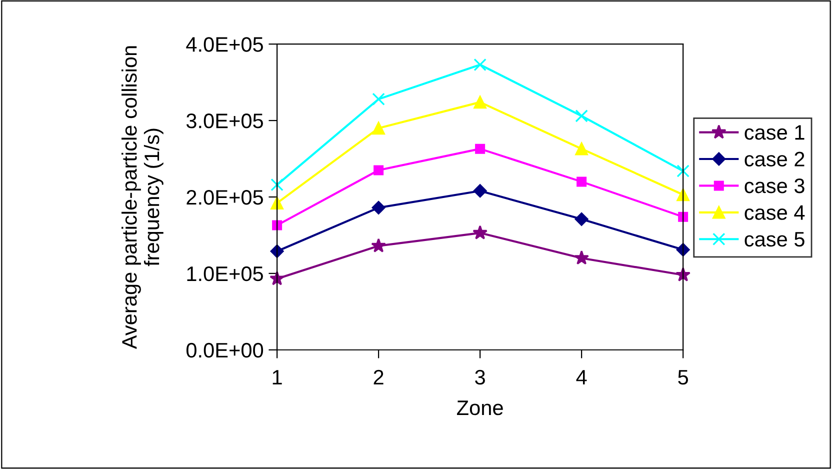  I want to click on y-tick-label: 3.0E+05, so click(224, 121).